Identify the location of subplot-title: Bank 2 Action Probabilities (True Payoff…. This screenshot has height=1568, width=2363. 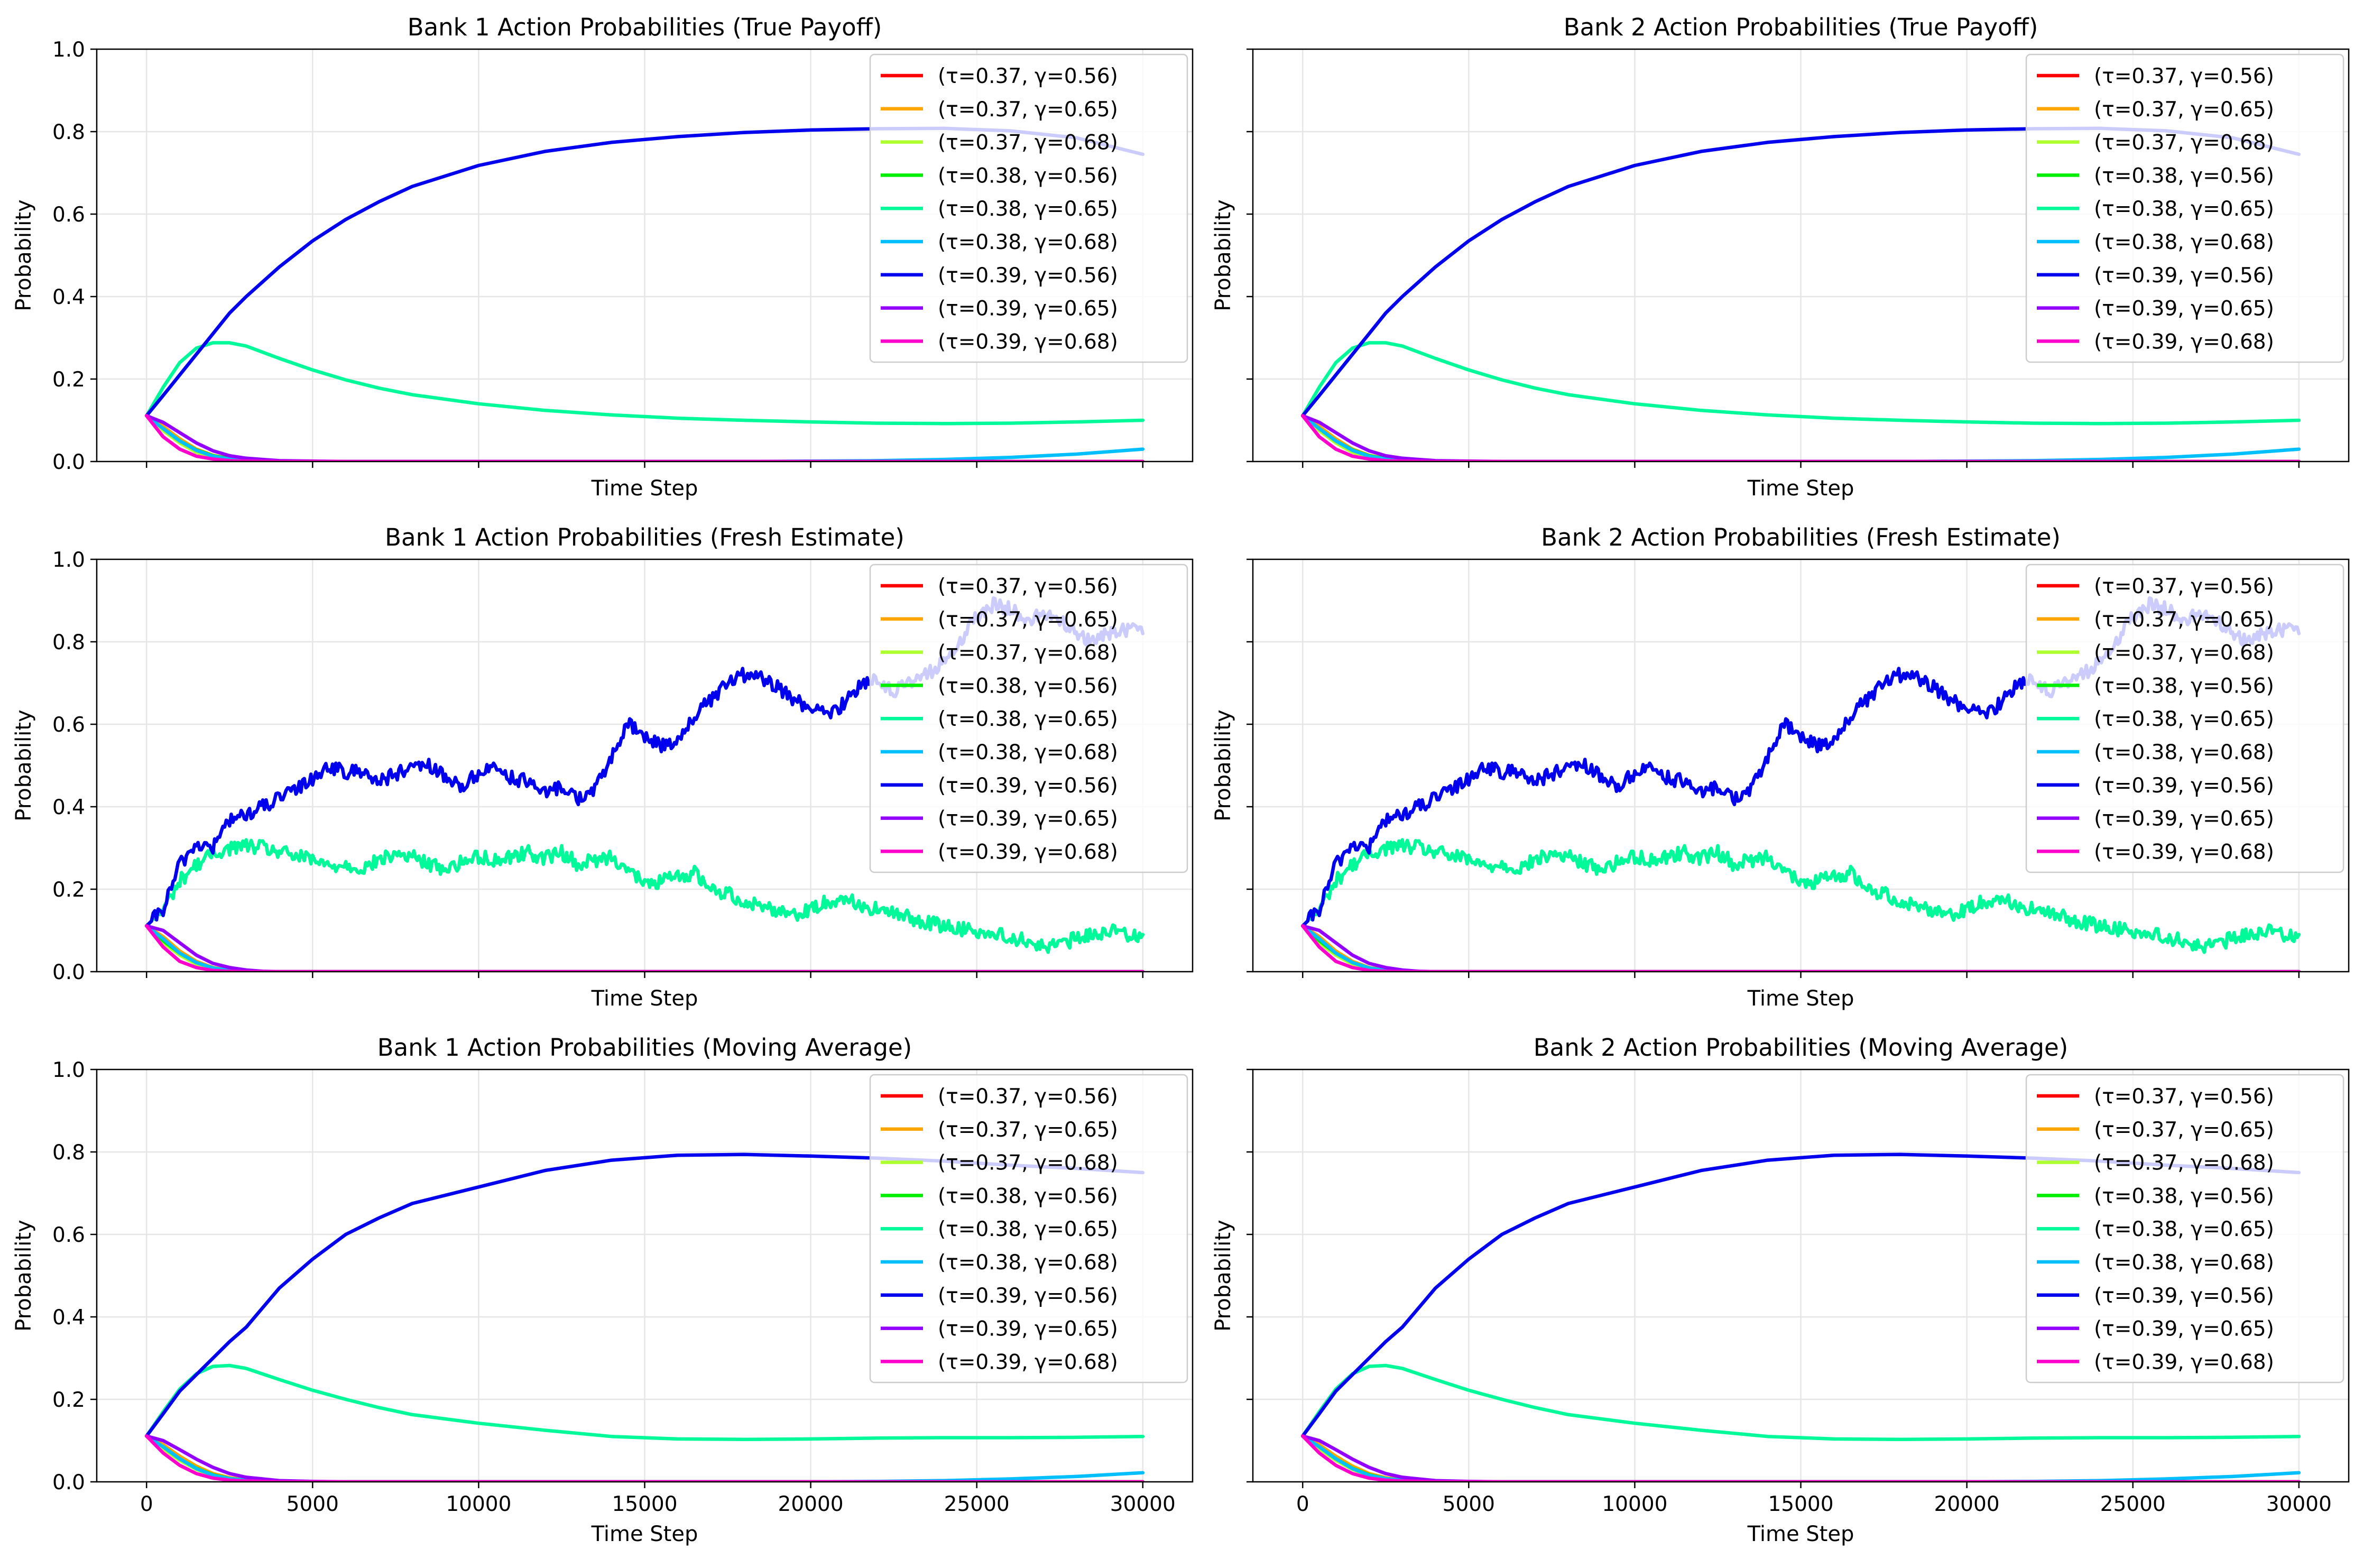
(1801, 27).